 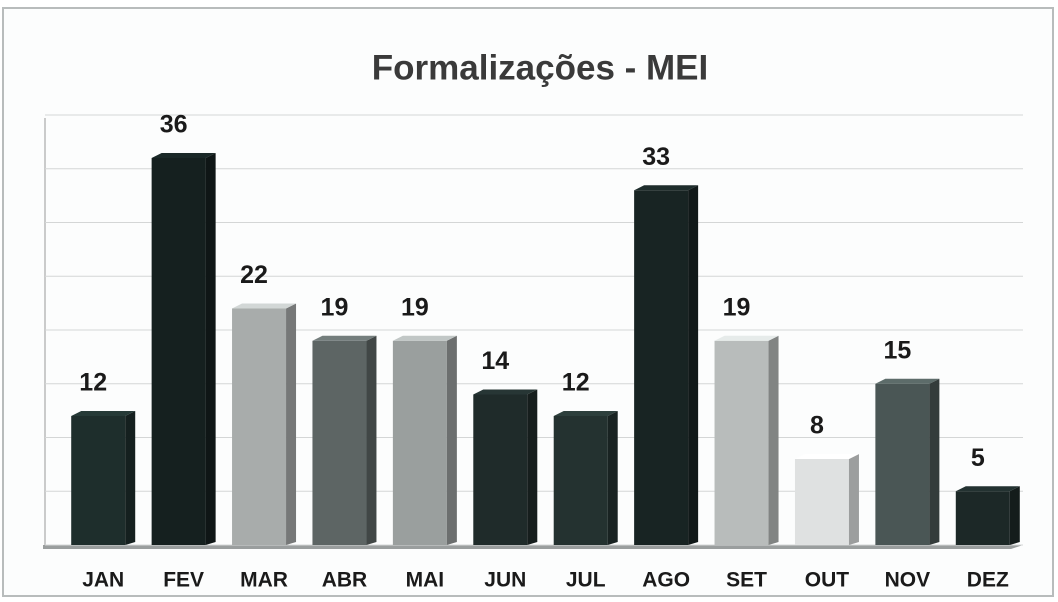 What do you see at coordinates (827, 580) in the screenshot?
I see `x-tick-label: OUT` at bounding box center [827, 580].